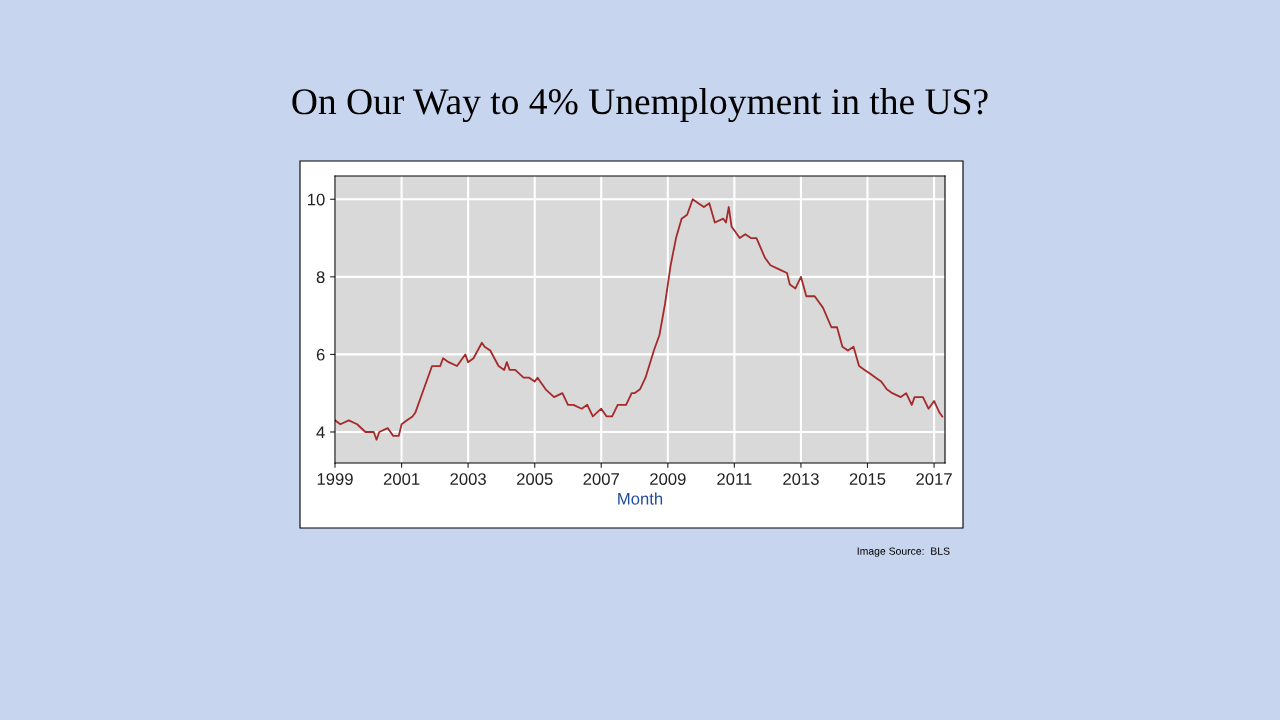 Image resolution: width=1280 pixels, height=720 pixels. What do you see at coordinates (401, 479) in the screenshot?
I see `x-tick-label: 2001` at bounding box center [401, 479].